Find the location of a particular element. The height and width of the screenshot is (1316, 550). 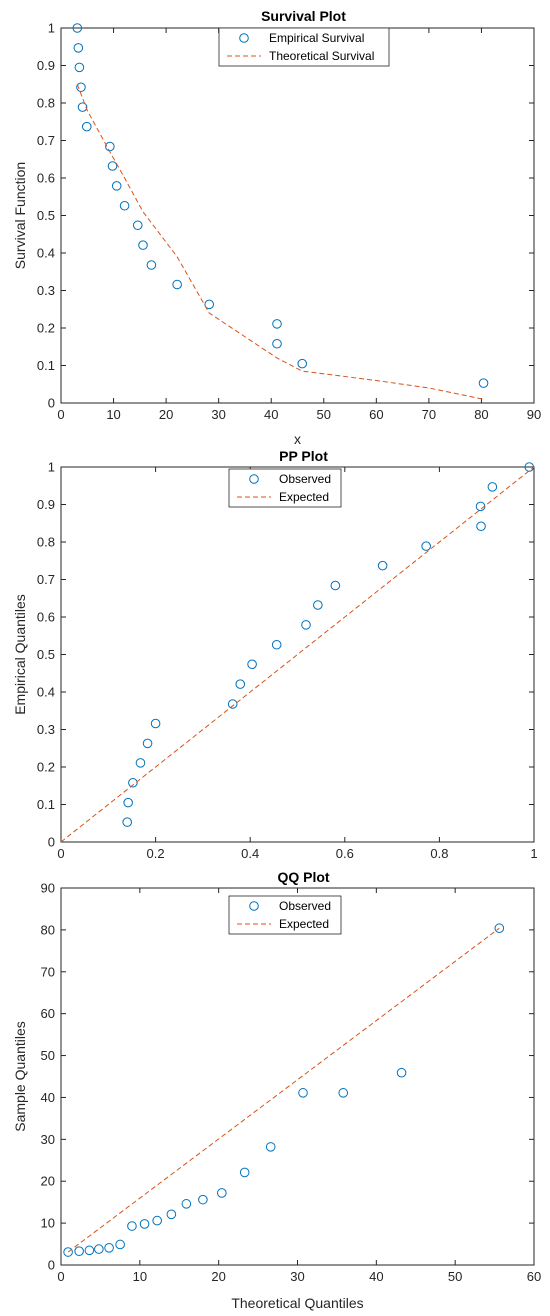

y-tick-label: 0.6 is located at coordinates (46, 178).